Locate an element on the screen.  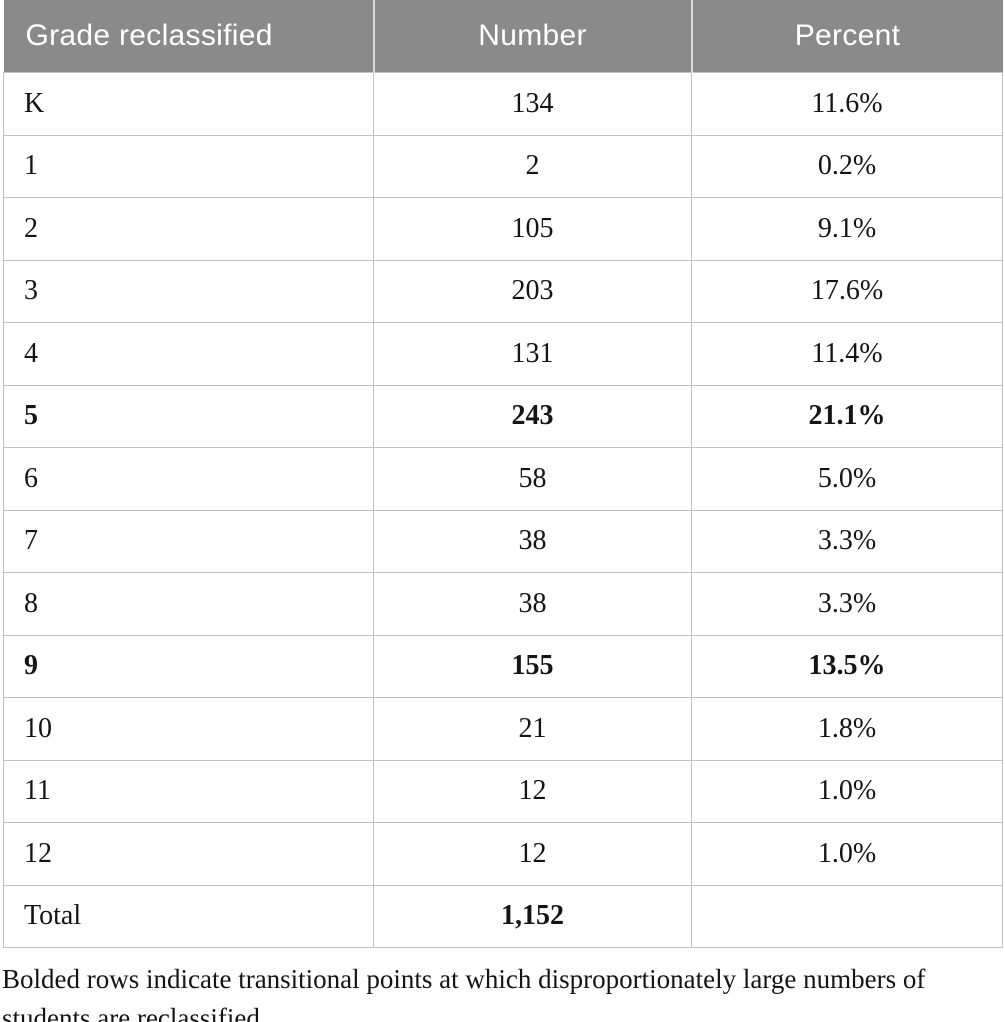
grade-cell: 3 is located at coordinates (188, 291).